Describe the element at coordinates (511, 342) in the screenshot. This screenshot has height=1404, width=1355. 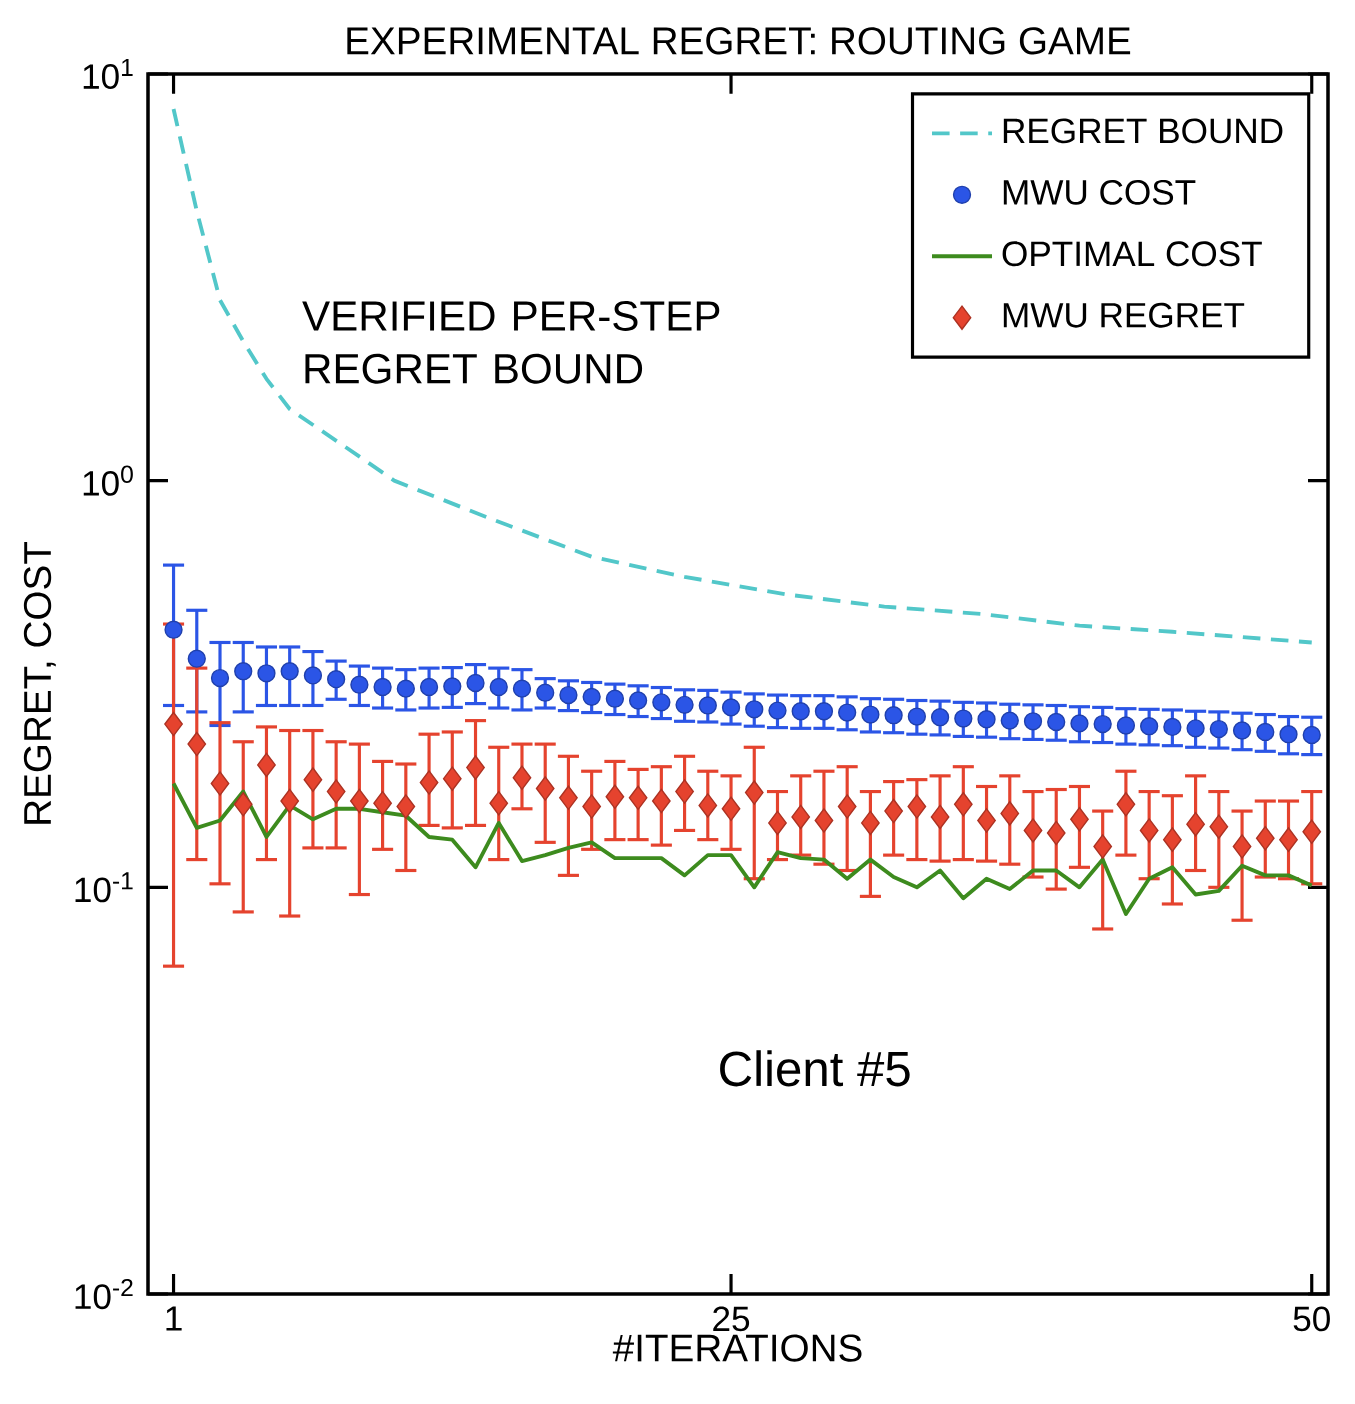
I see `annotation: VERIFIED PER-STEP REGRET BOUND` at that location.